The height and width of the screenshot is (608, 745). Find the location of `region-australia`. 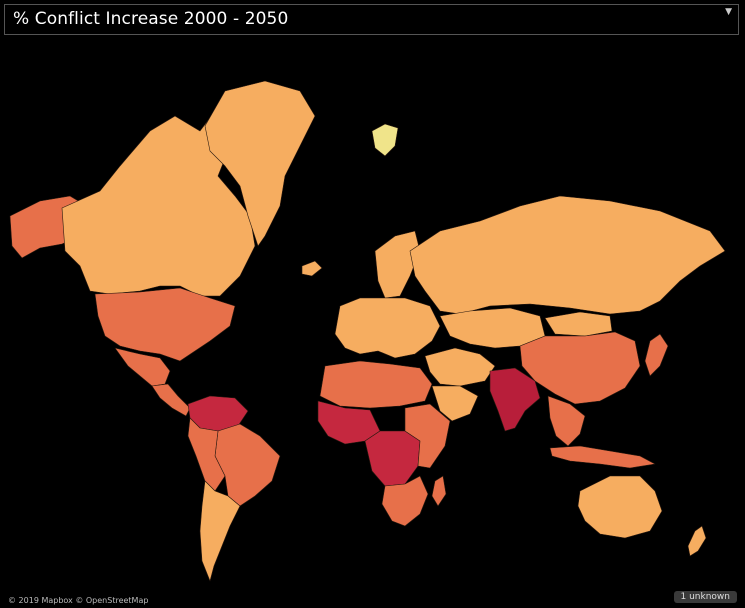

region-australia is located at coordinates (620, 507).